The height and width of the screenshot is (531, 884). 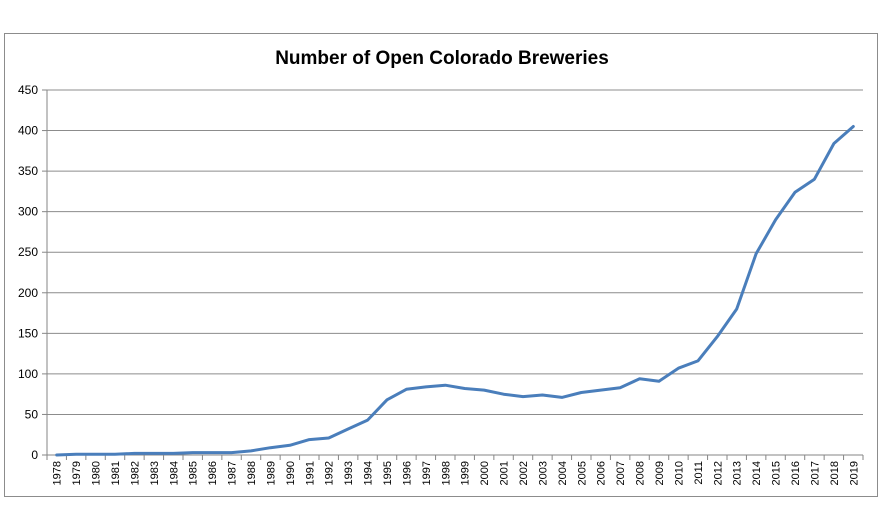 What do you see at coordinates (446, 473) in the screenshot?
I see `x-tick-label: 1998` at bounding box center [446, 473].